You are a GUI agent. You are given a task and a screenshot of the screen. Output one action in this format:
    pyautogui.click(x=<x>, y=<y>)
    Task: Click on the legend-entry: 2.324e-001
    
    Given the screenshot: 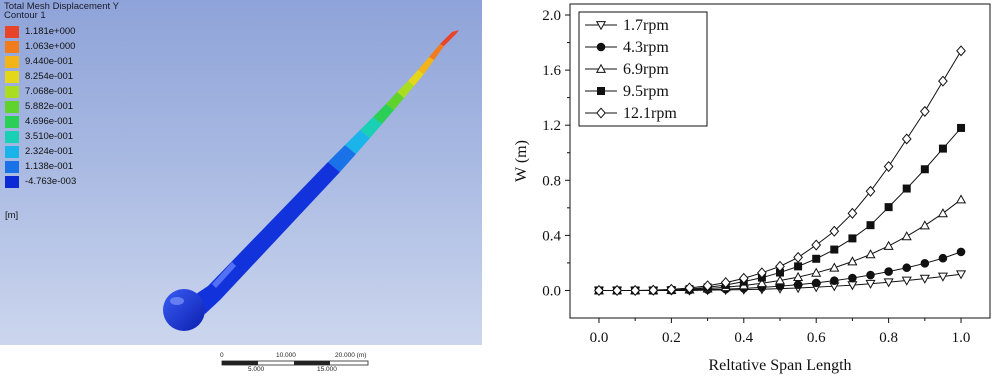 What is the action you would take?
    pyautogui.click(x=65, y=152)
    